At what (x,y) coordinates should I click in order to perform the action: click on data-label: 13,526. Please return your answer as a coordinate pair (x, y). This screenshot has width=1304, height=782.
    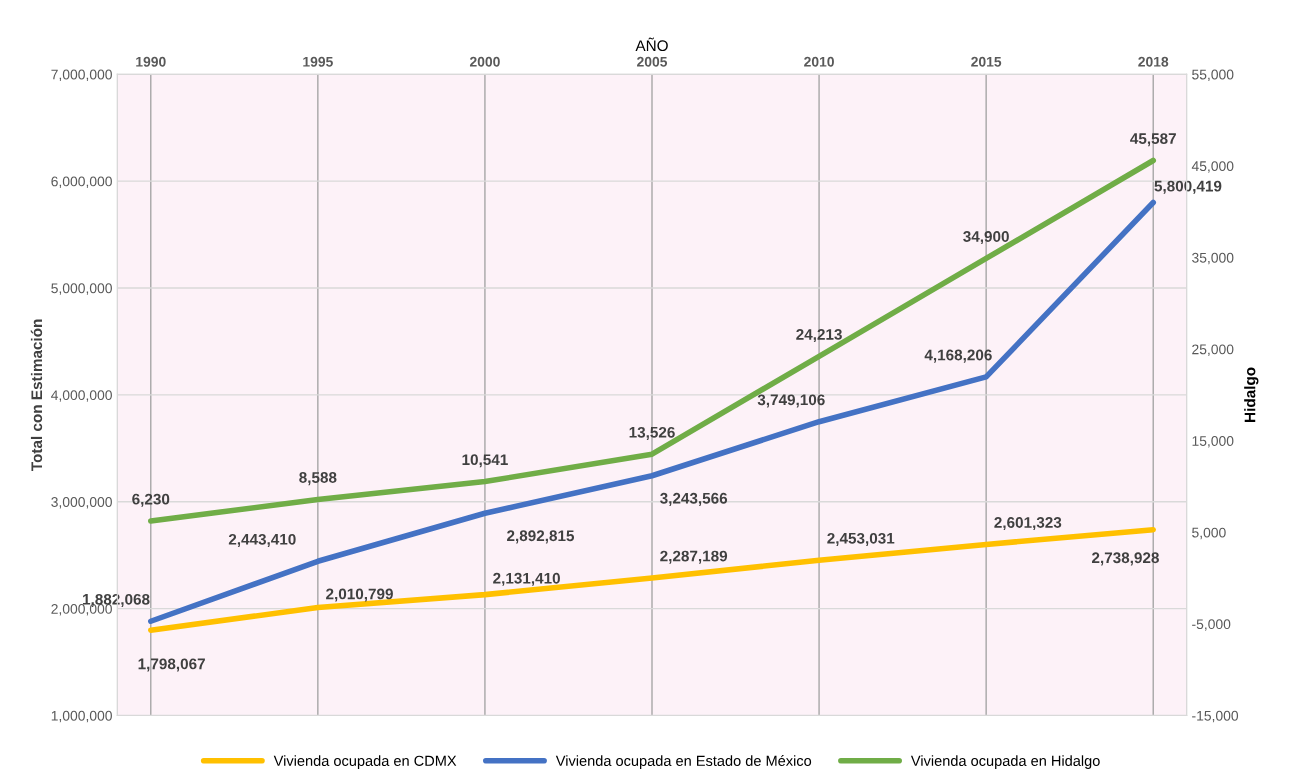
    Looking at the image, I should click on (652, 433).